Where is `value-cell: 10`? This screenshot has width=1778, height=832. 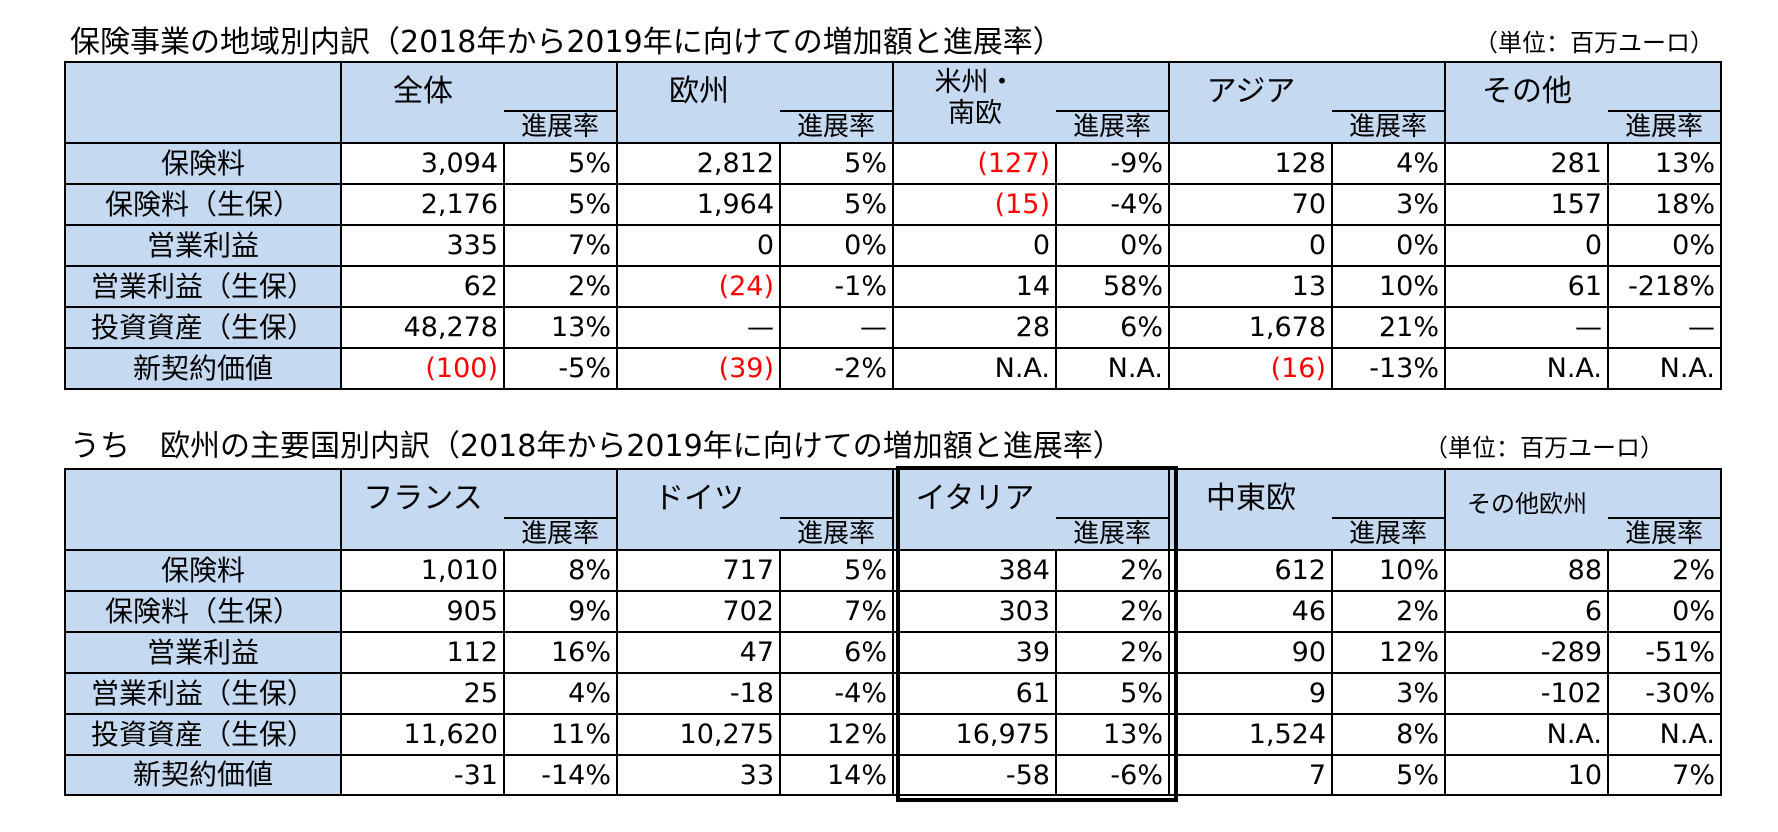
value-cell: 10 is located at coordinates (1526, 775).